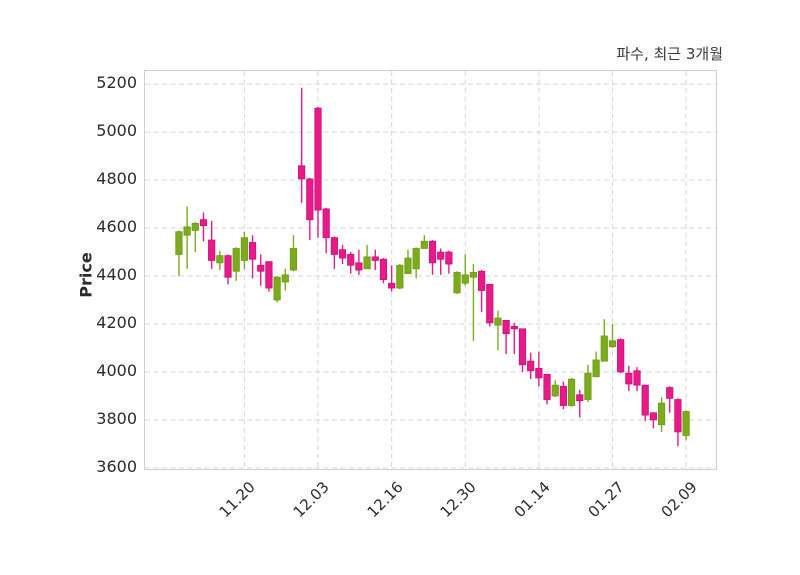 The width and height of the screenshot is (800, 575). I want to click on y-tick-4000: 4000, so click(116, 370).